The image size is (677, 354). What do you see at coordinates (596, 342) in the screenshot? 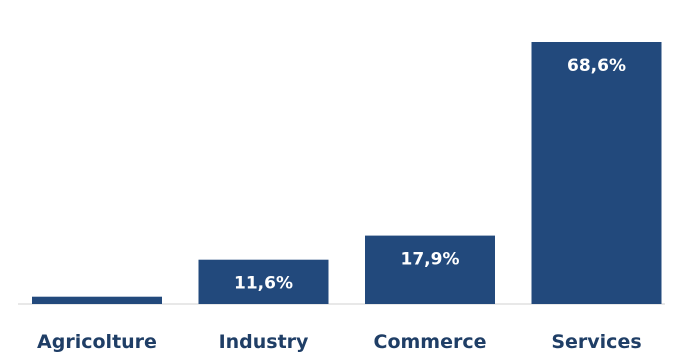
I see `category-label-services: Services` at bounding box center [596, 342].